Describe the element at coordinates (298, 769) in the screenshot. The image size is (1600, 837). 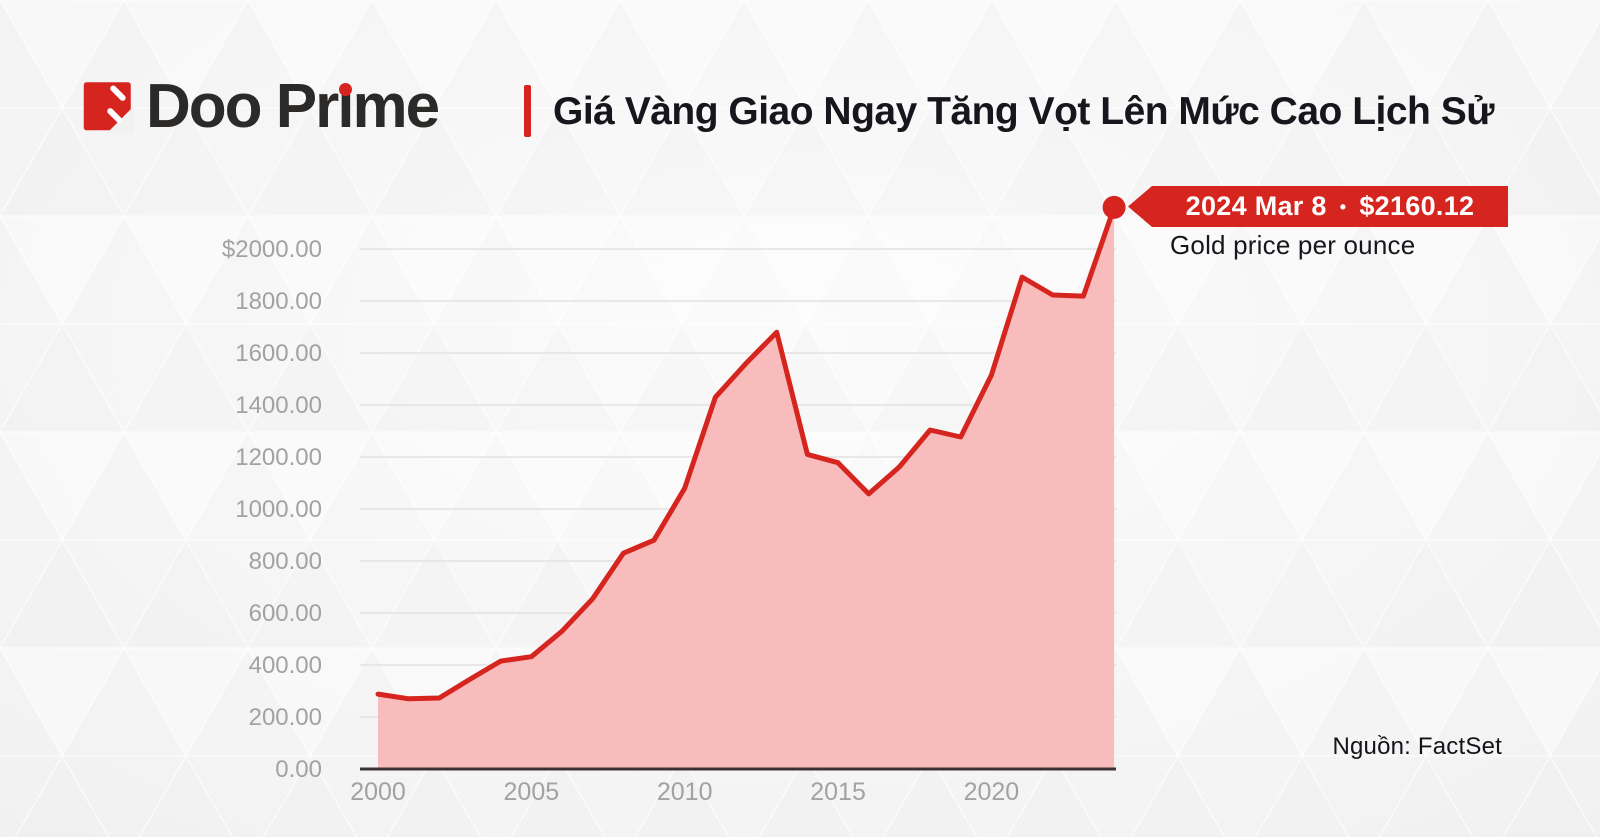
I see `y-tick-label: 0.00` at that location.